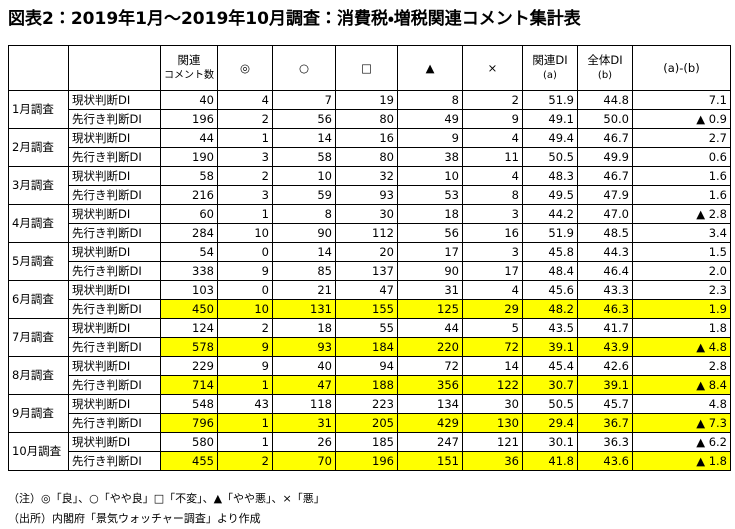 Image resolution: width=735 pixels, height=529 pixels. I want to click on data-row: 7月調査 現状判断DI 124 2 18 55 44 5 43.5 41.7 1.8, so click(369, 337).